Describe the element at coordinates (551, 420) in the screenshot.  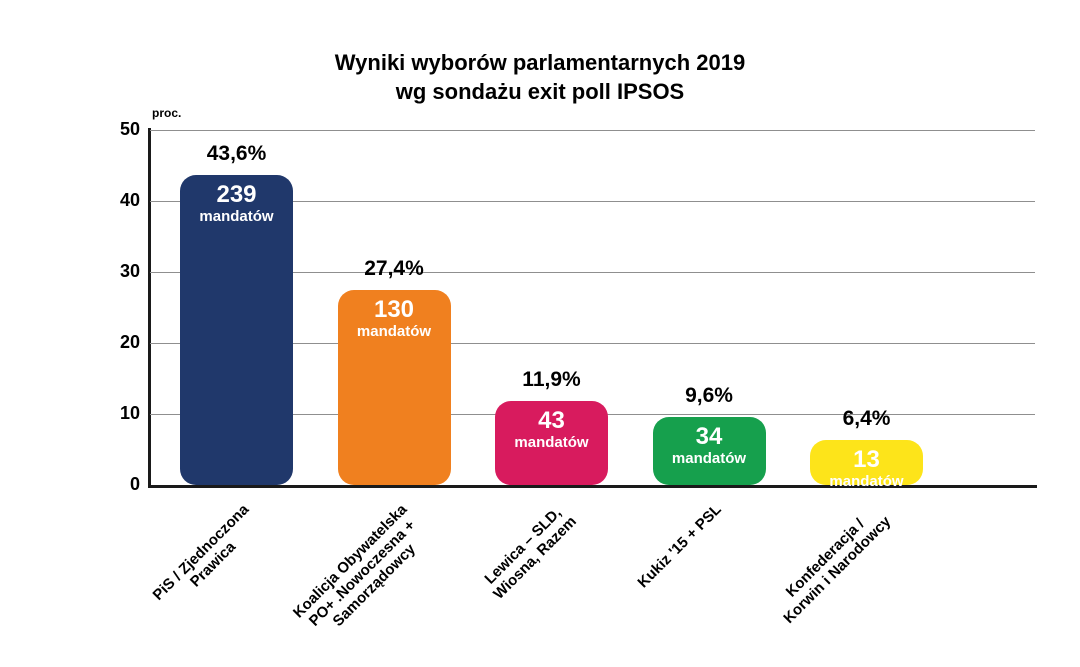
I see `bar-mandates-value: 43` at that location.